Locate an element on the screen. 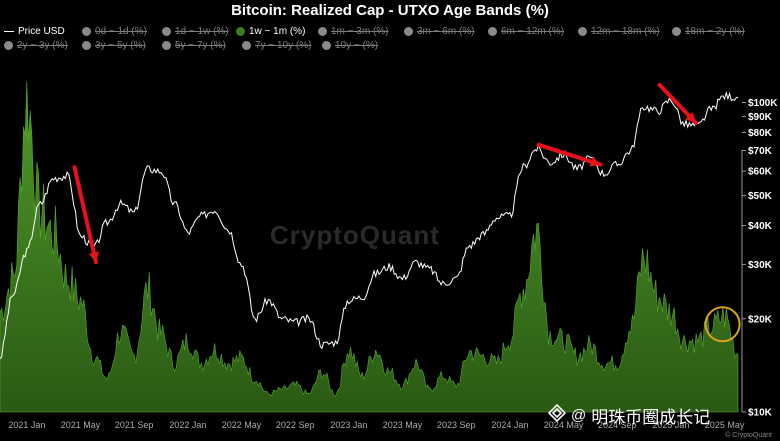  price-tick-label: $30K is located at coordinates (760, 265).